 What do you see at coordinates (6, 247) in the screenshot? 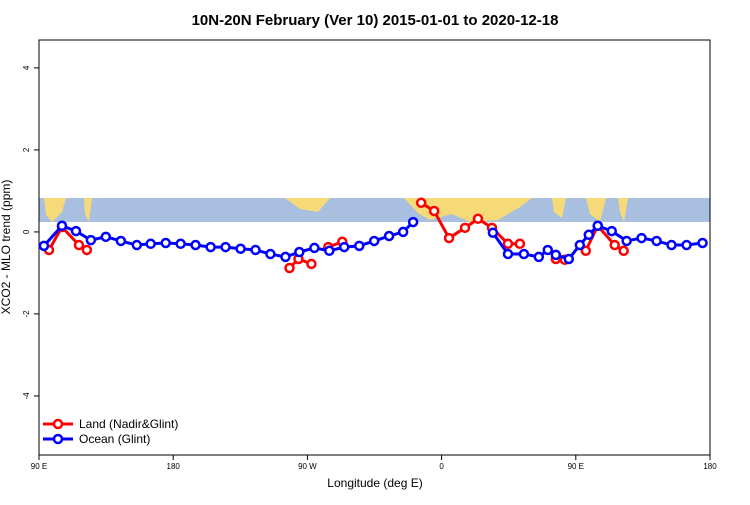
I see `y-axis-label: XCO2 - MLO trend (ppm)` at bounding box center [6, 247].